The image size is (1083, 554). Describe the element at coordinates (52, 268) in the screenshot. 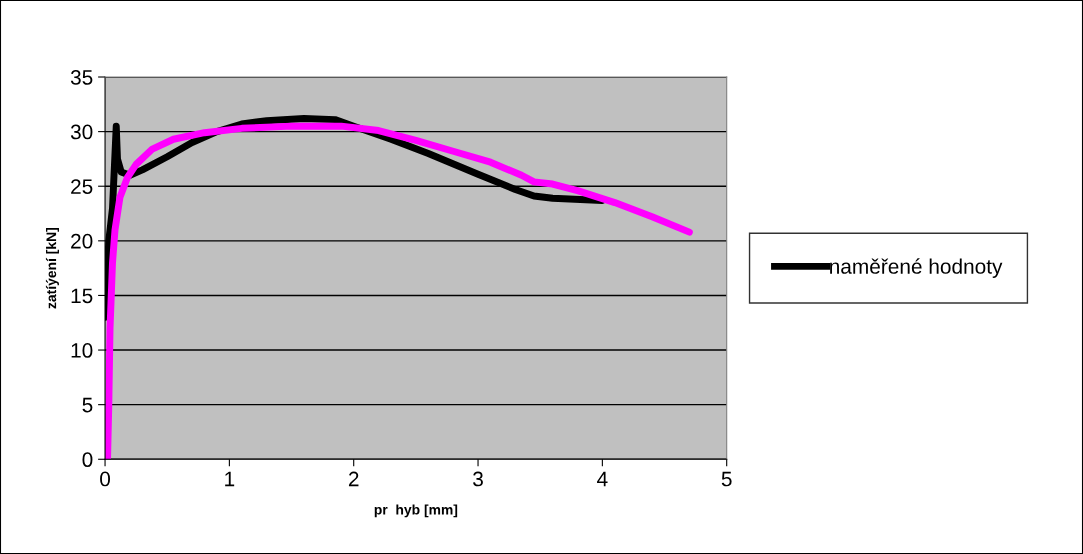

I see `y-axis-title: zatíýení [kN]` at that location.